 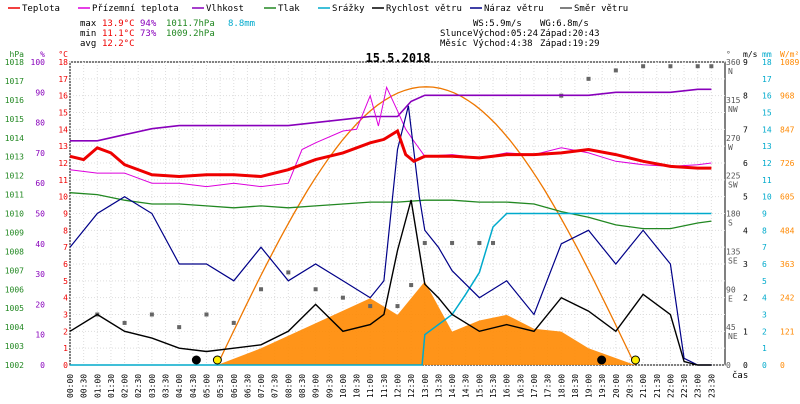 I want to click on chart-title: 15.5.2018, so click(x=397, y=58).